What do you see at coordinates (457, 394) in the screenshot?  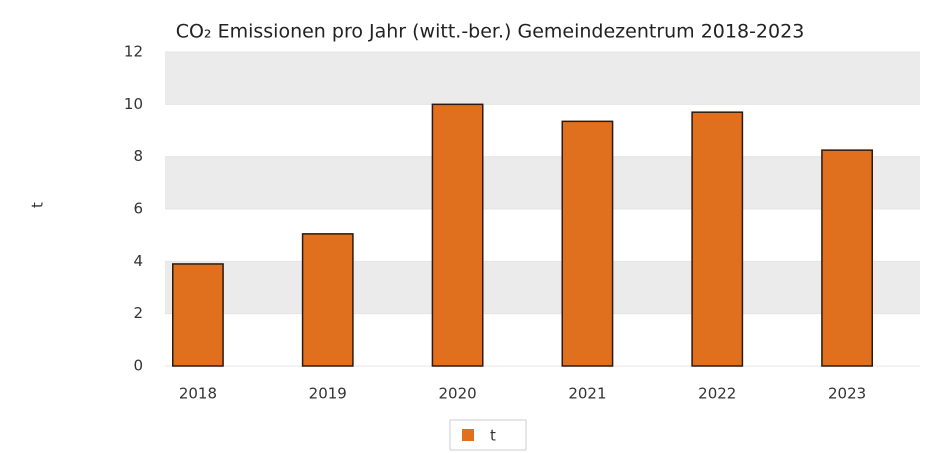 I see `x-tick-label: 2020` at bounding box center [457, 394].